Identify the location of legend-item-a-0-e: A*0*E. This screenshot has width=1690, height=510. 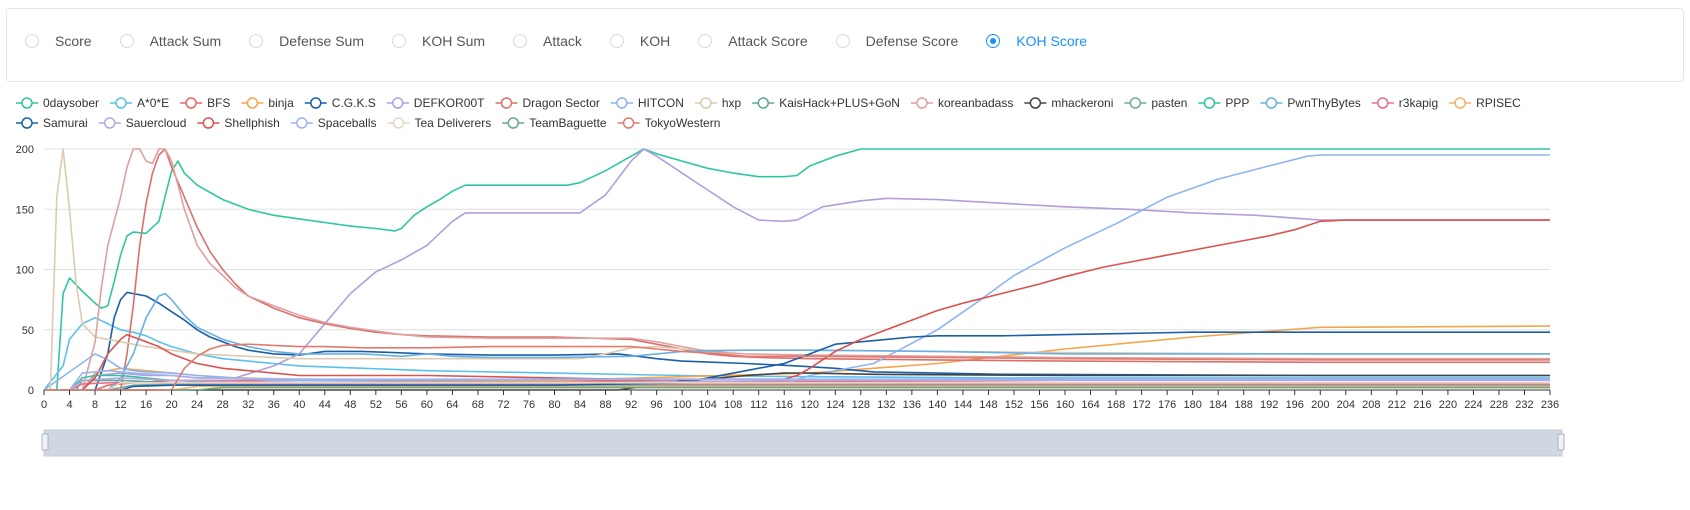
(139, 103).